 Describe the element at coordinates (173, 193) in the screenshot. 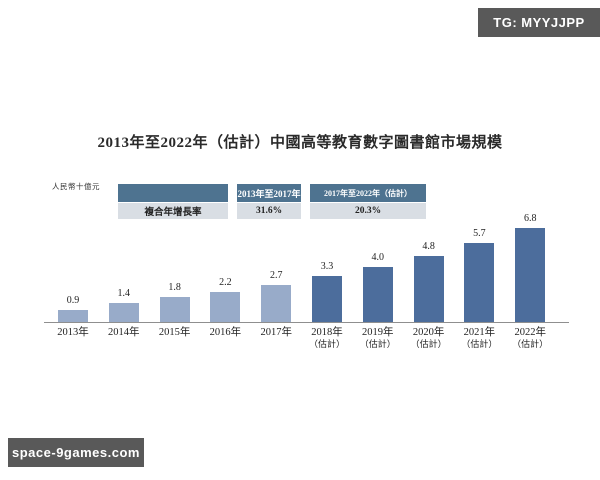

I see `cagr-header-empty-cell` at that location.